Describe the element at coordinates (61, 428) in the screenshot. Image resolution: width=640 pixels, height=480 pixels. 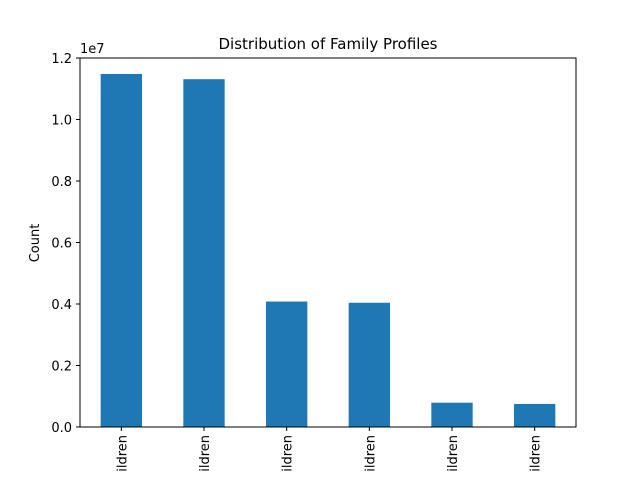
I see `y-tick-label-0: 0.0` at that location.